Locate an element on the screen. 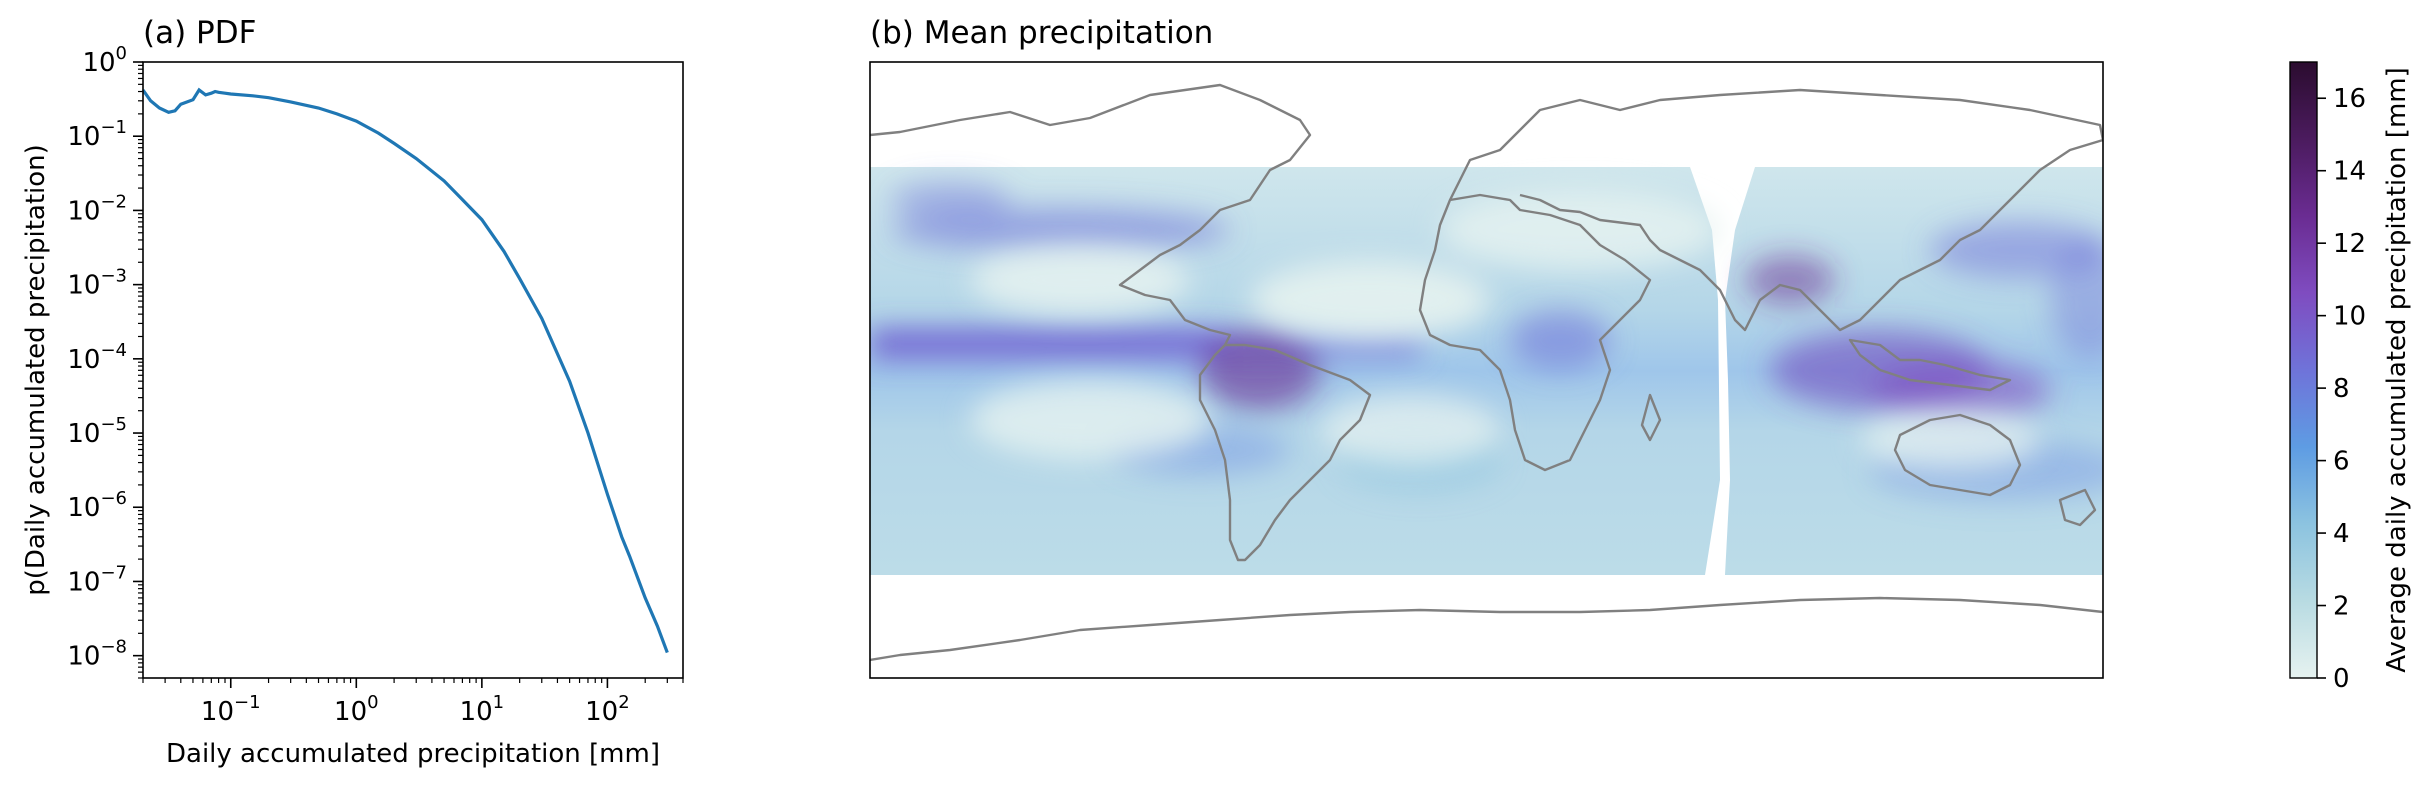 The height and width of the screenshot is (787, 2427). colorbar-tick-label: 4 is located at coordinates (2341, 534).